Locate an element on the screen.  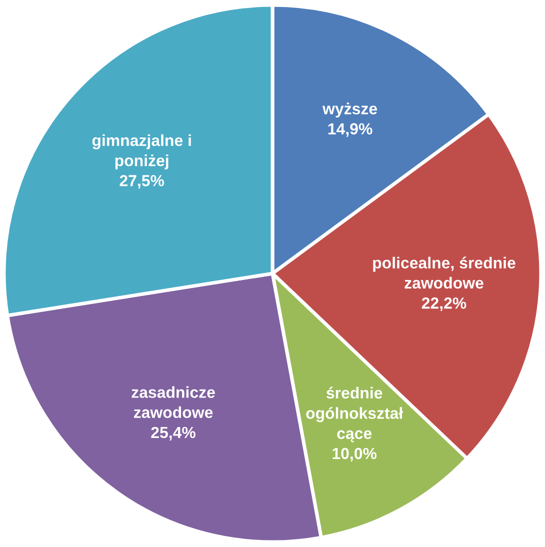
slice-label: policealne, średnie zawodowe is located at coordinates (444, 272).